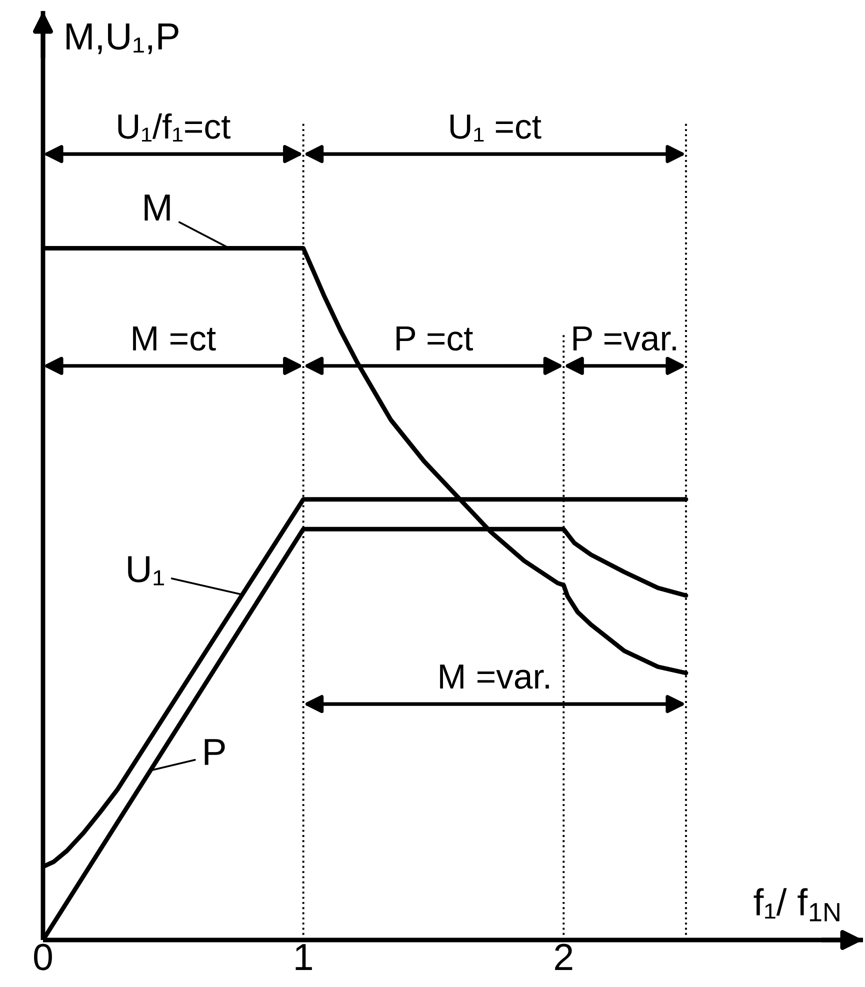 The image size is (865, 987). I want to click on annotation: M =var., so click(494, 676).